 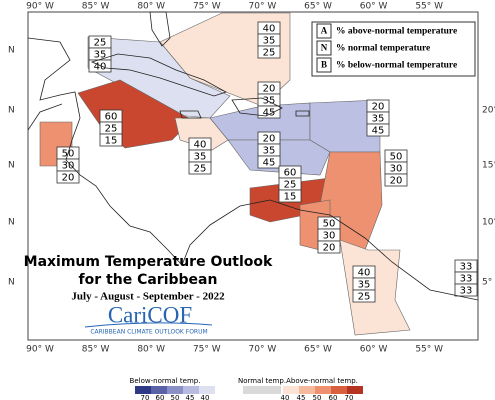 I want to click on jamaica, so click(x=190, y=114).